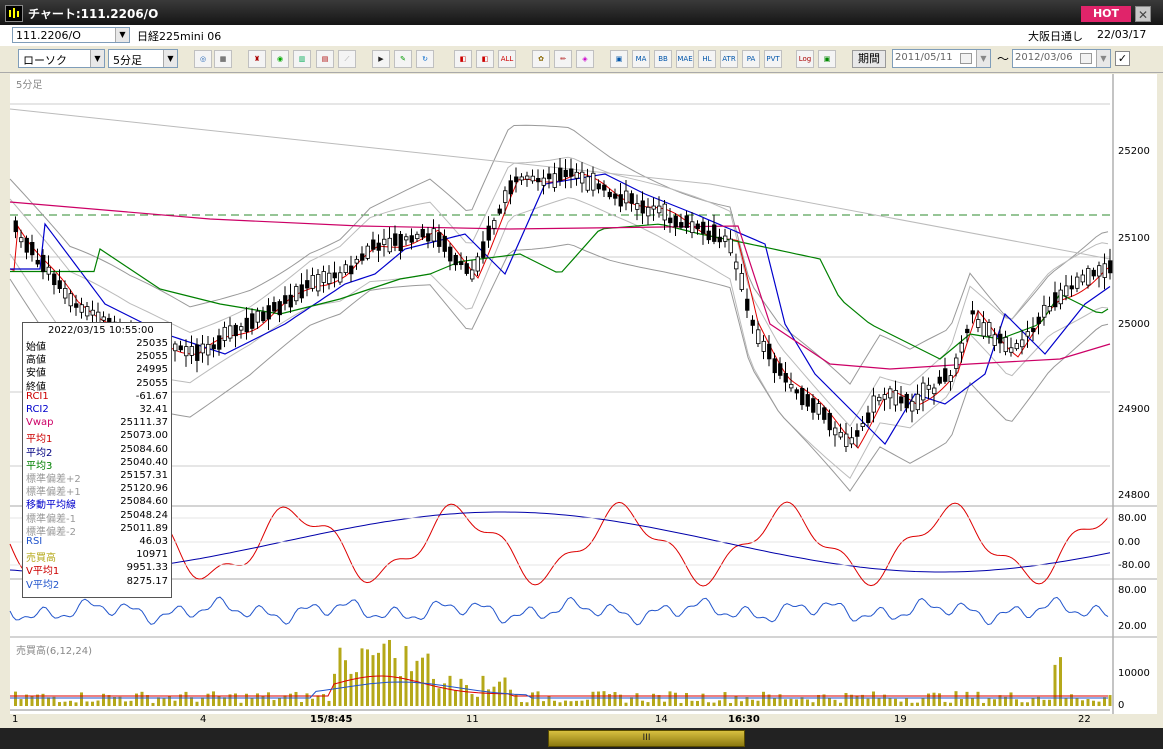 This screenshot has height=749, width=1163. What do you see at coordinates (685, 59) in the screenshot?
I see `hl-button: MAE` at bounding box center [685, 59].